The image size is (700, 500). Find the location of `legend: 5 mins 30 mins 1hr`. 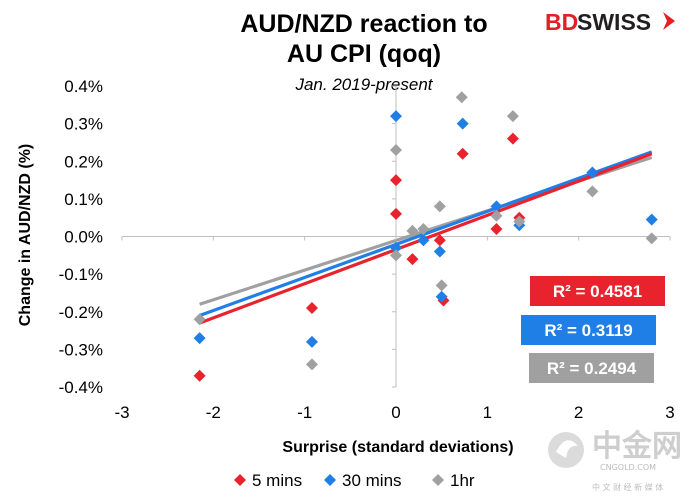

legend: 5 mins 30 mins 1hr is located at coordinates (354, 480).